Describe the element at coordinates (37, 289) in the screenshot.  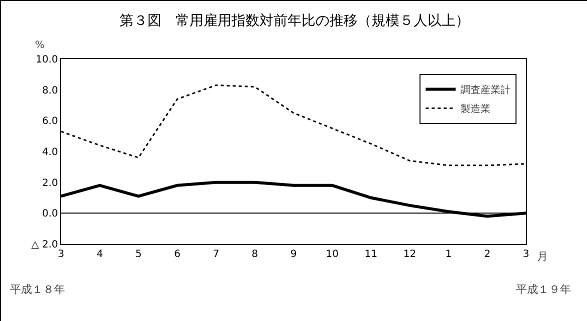
I see `text: 平成１８年` at that location.